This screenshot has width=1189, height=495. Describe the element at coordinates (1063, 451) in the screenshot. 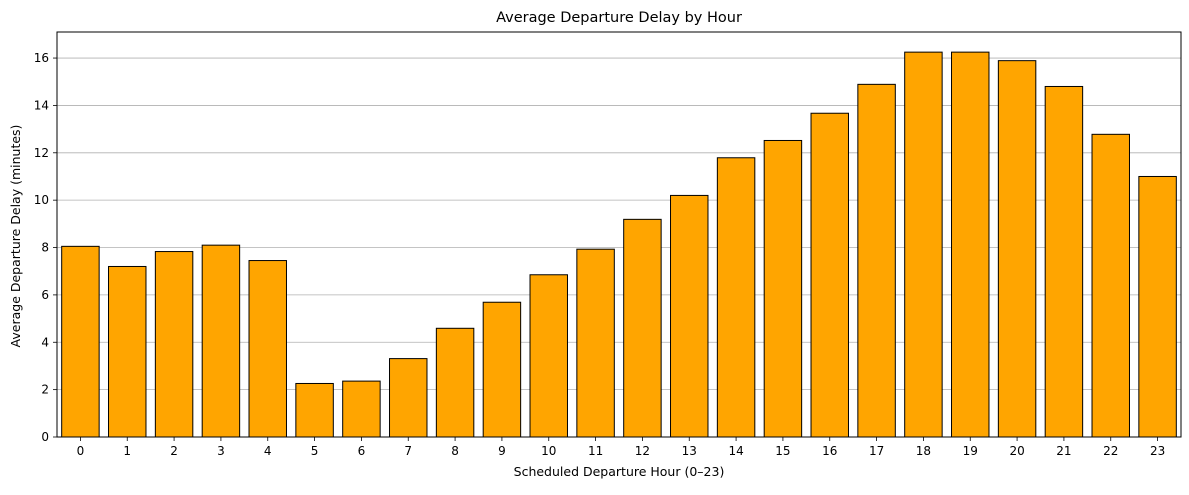

I see `x-tick-label: 21` at that location.